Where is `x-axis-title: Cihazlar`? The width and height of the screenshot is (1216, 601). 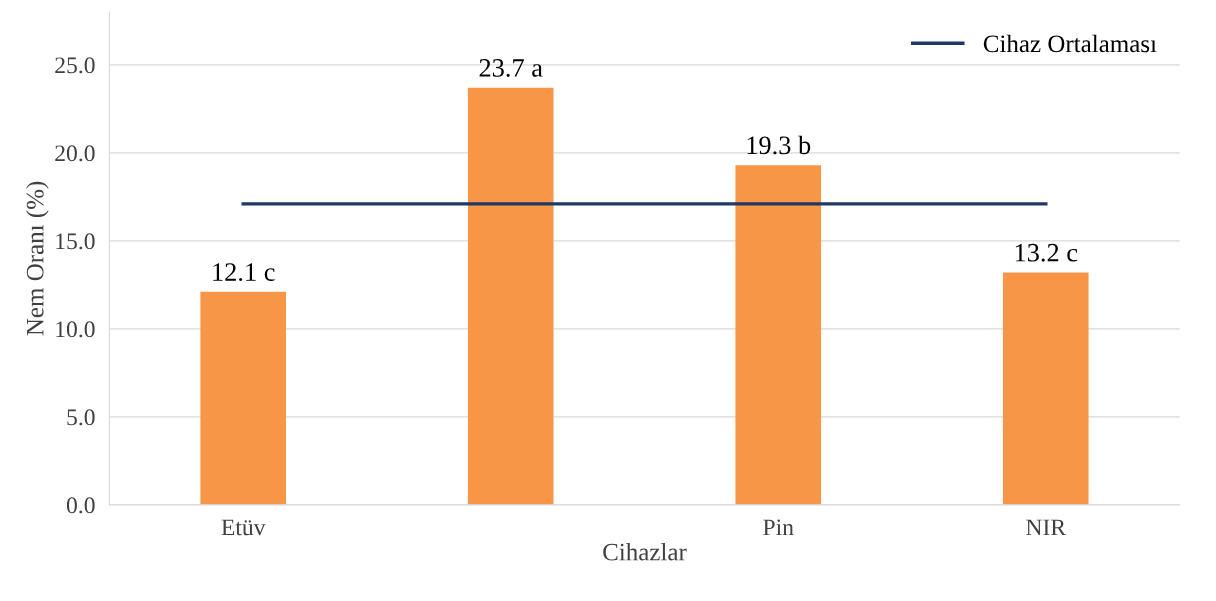
x-axis-title: Cihazlar is located at coordinates (645, 551).